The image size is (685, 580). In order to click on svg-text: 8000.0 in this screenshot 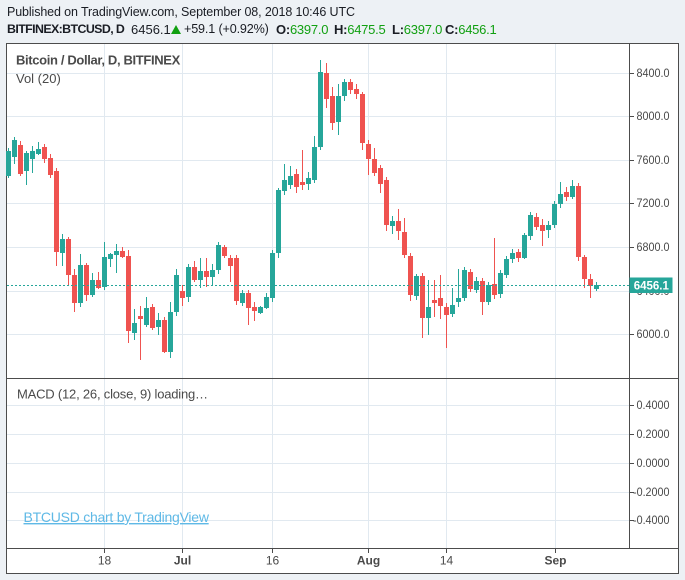, I will do `click(653, 117)`.